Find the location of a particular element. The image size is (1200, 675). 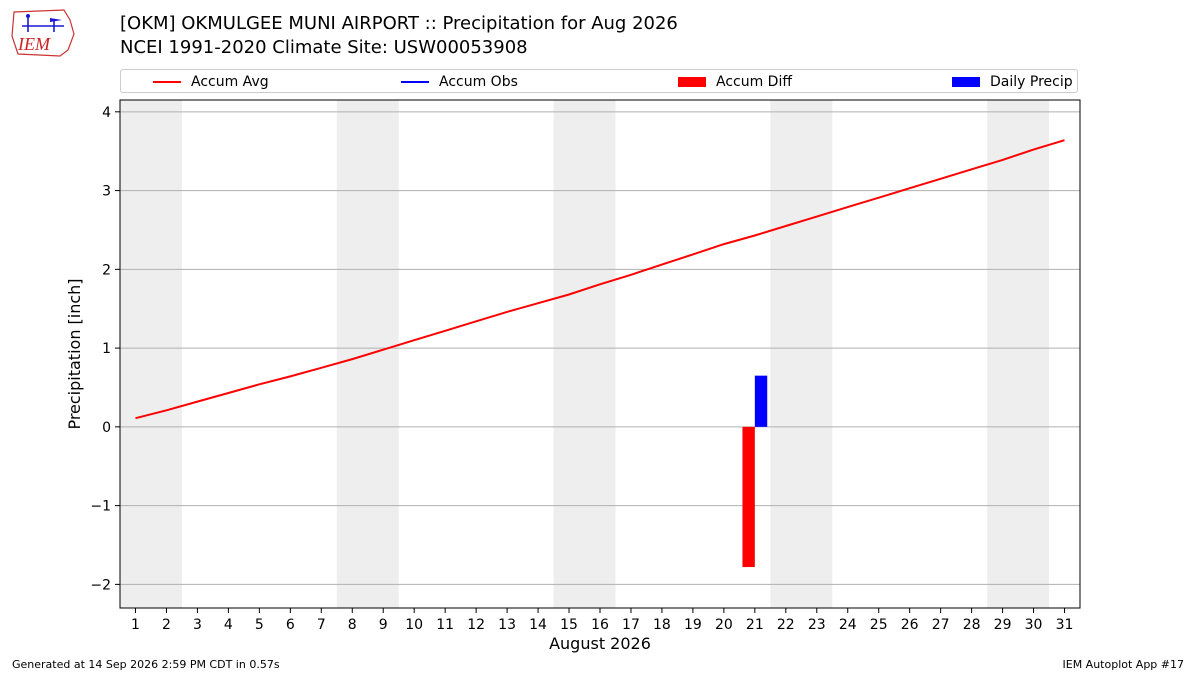

y-tick-label-2: 0 is located at coordinates (106, 428).